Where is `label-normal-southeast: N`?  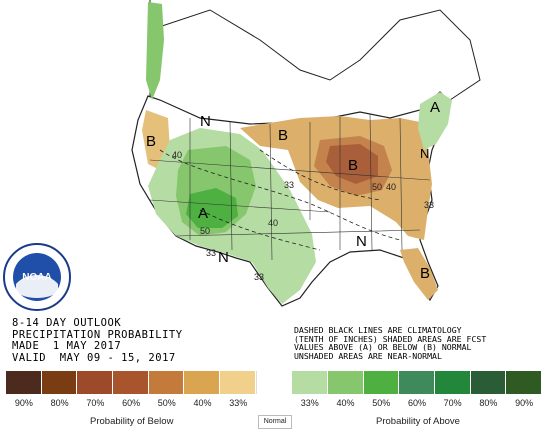 label-normal-southeast: N is located at coordinates (361, 241).